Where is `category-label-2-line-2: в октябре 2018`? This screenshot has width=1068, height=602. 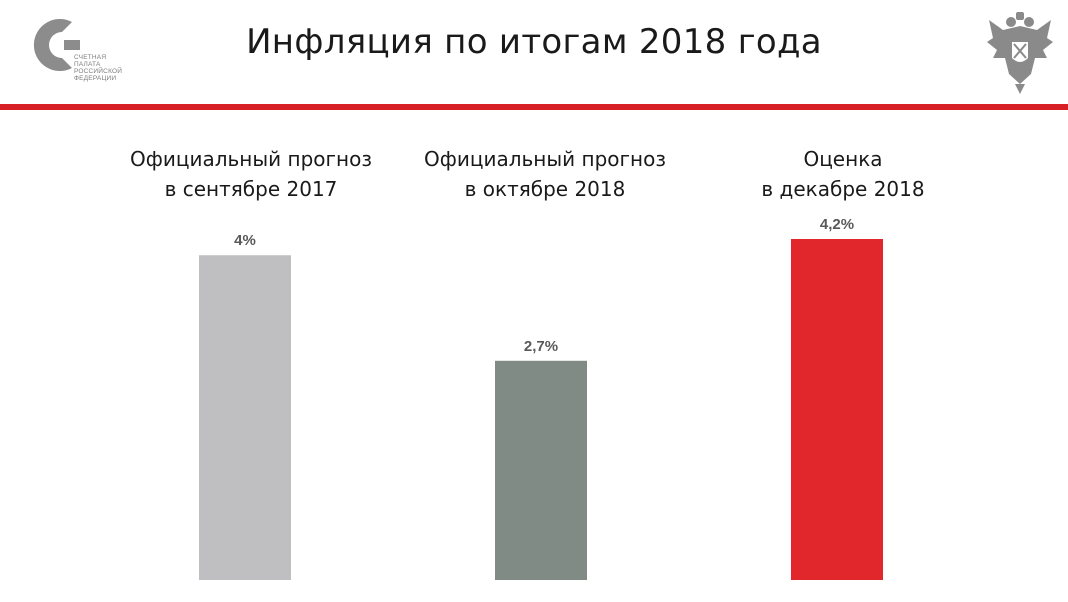 category-label-2-line-2: в октябре 2018 is located at coordinates (545, 189).